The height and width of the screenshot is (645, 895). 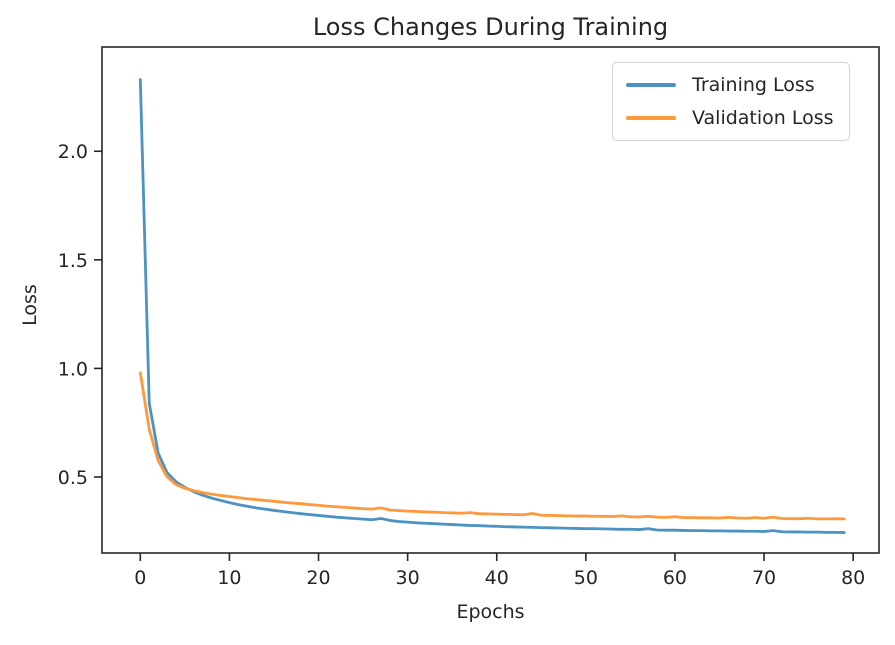 I want to click on x-tick-label: 10, so click(x=229, y=578).